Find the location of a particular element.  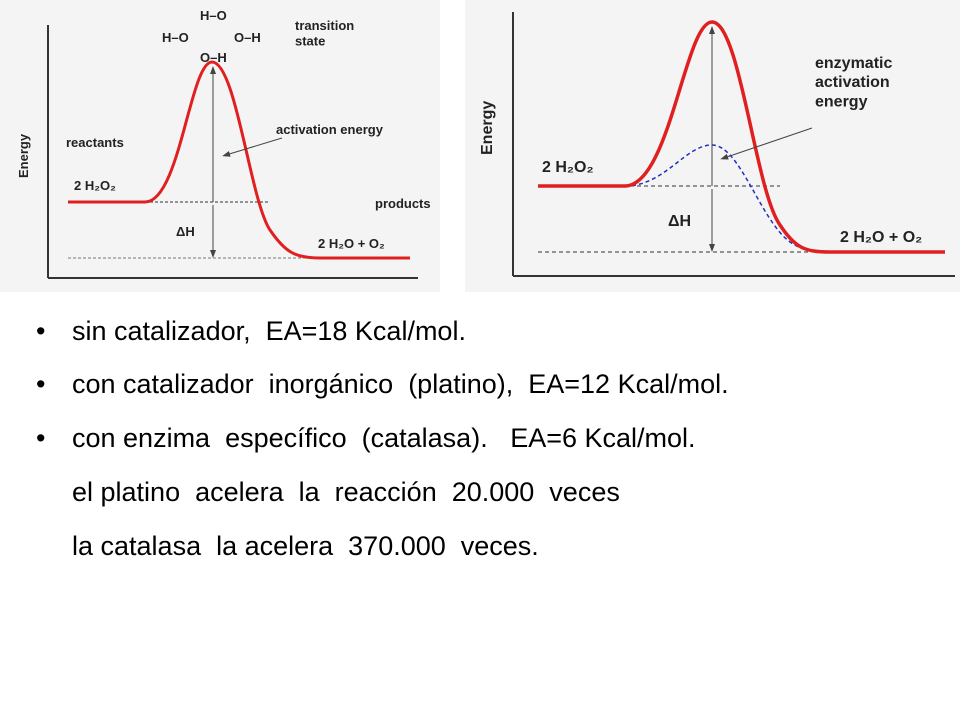

bullet: sin catalizador, EA=18 Kcal/mol. is located at coordinates (269, 331).